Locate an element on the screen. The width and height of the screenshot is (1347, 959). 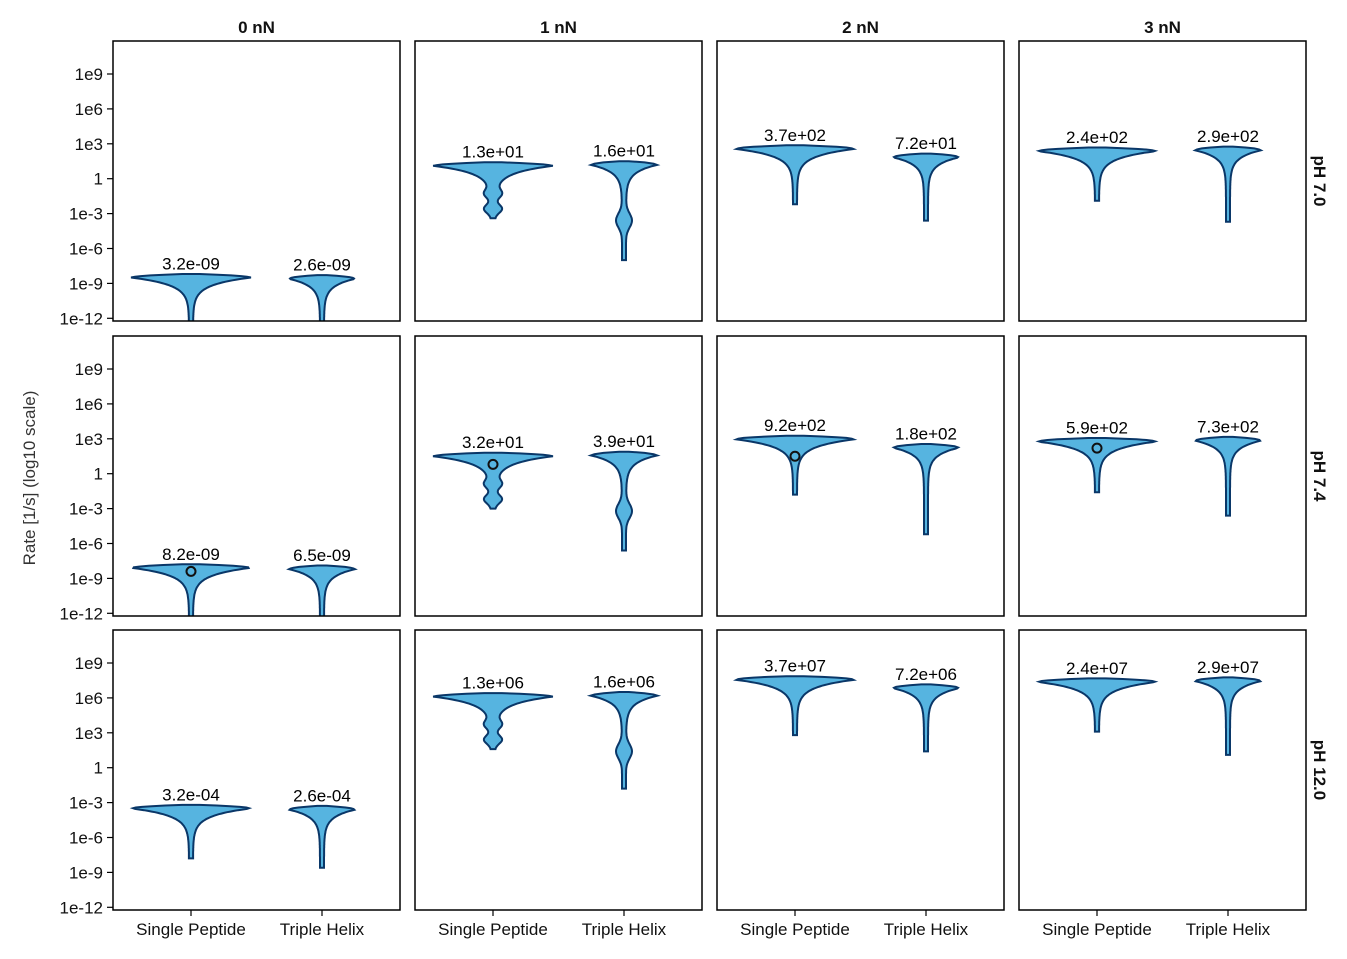
y-tick-label-2-6: 1e6 is located at coordinates (89, 698).